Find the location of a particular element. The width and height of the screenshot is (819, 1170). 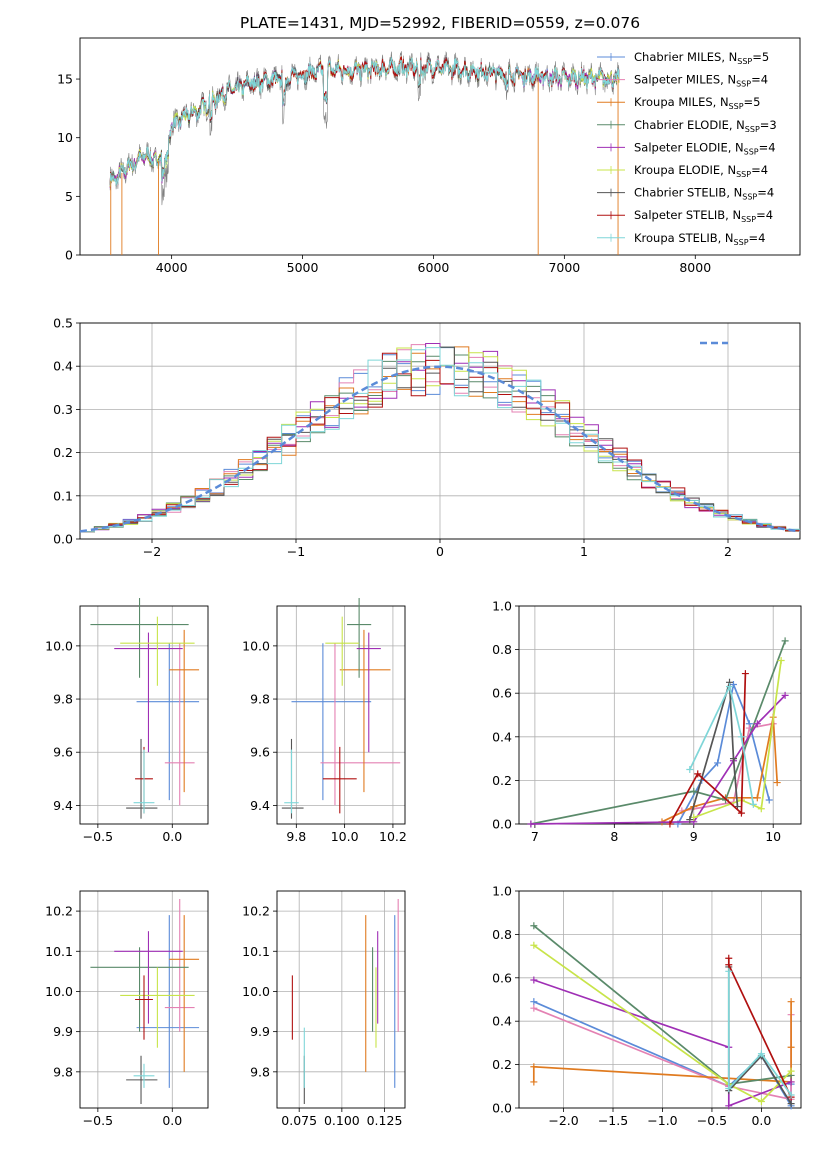

legend-label-main: Kroupa ELODIE, N is located at coordinates (685, 170).